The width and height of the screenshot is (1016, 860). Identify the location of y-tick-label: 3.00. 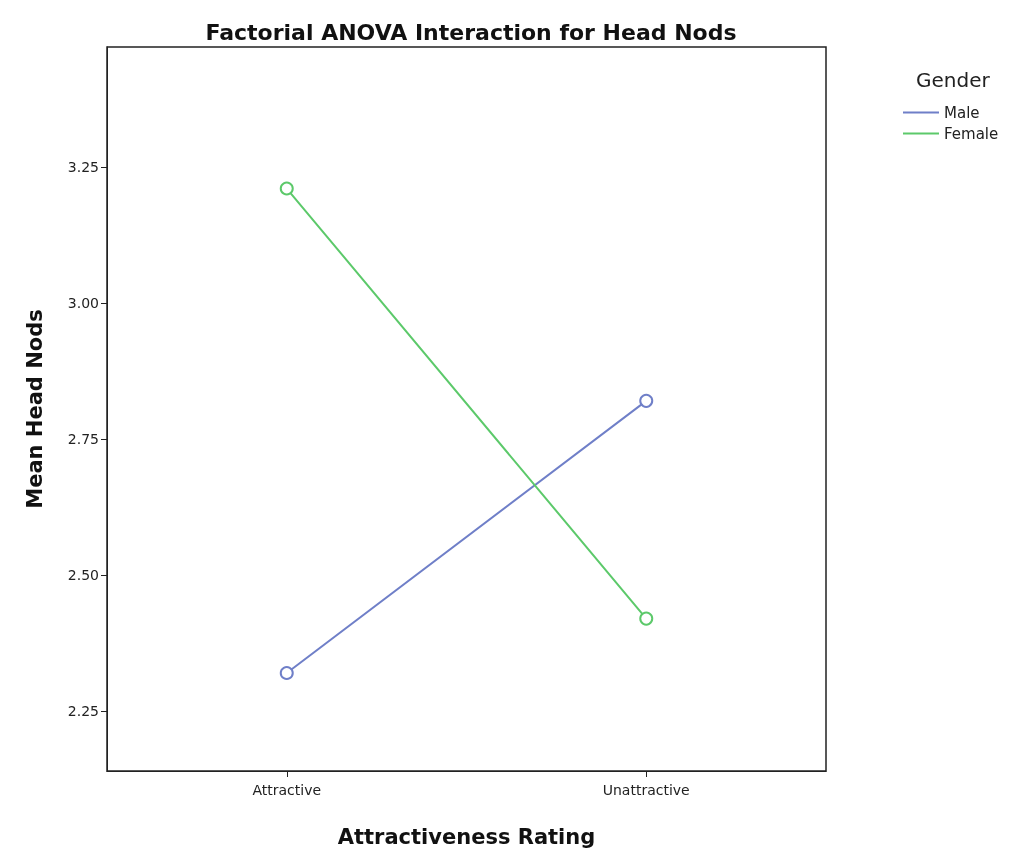
(83, 302).